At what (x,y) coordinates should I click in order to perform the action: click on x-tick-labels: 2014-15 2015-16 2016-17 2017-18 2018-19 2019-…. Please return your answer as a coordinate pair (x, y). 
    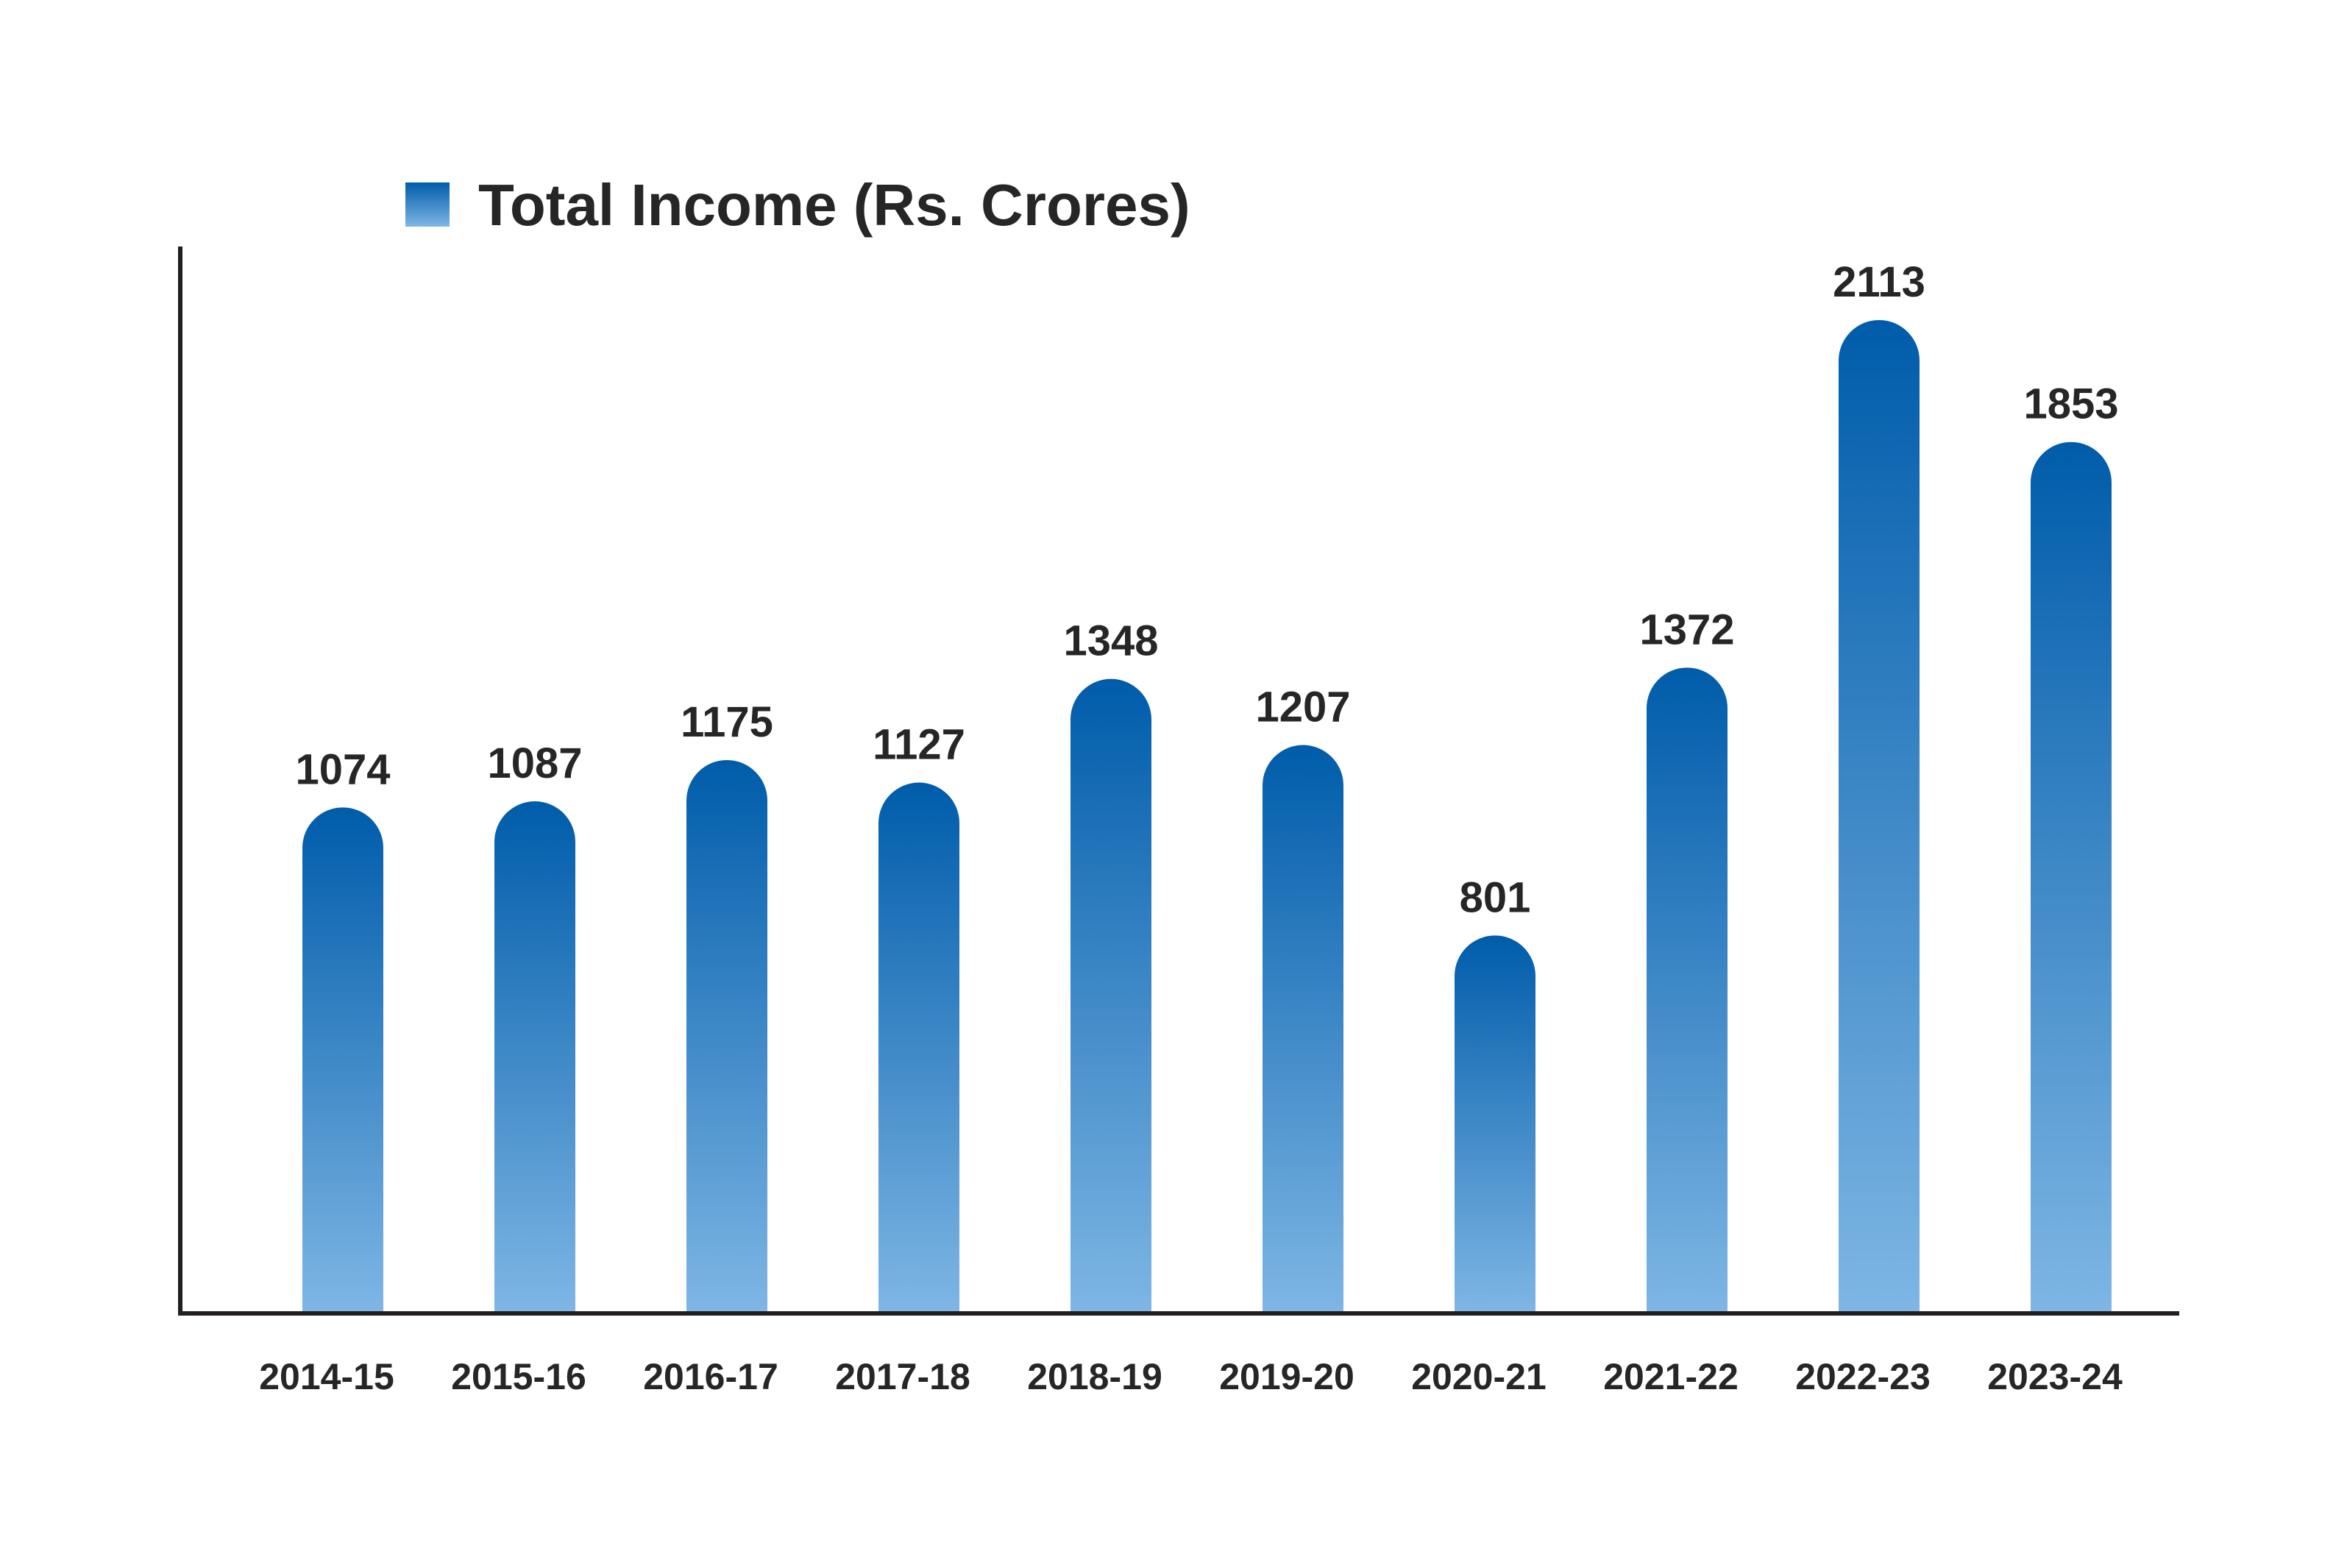
    Looking at the image, I should click on (1191, 1376).